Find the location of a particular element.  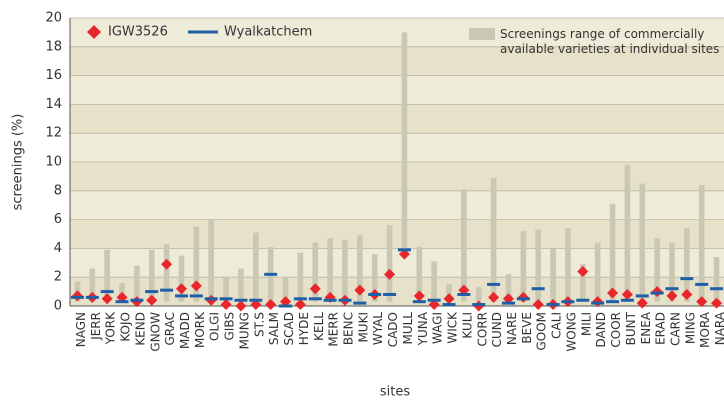

x-tick-label: KOJO is located at coordinates (126, 327).